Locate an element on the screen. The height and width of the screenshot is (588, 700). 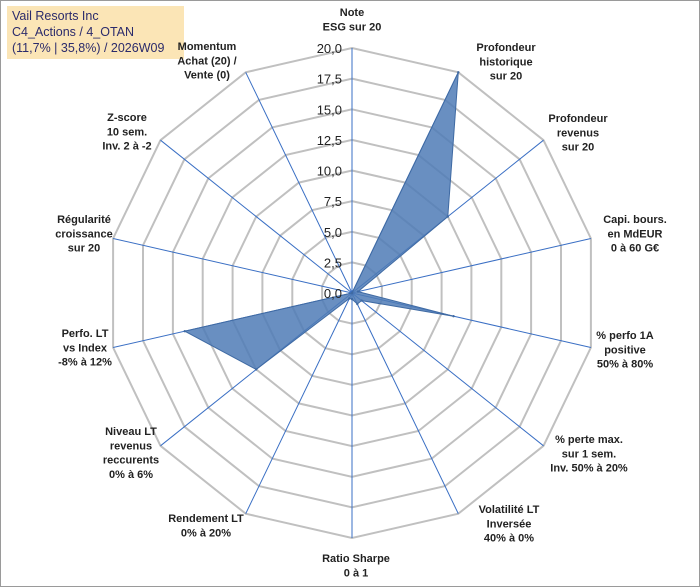
axis-label-line: reccurents is located at coordinates (131, 461).